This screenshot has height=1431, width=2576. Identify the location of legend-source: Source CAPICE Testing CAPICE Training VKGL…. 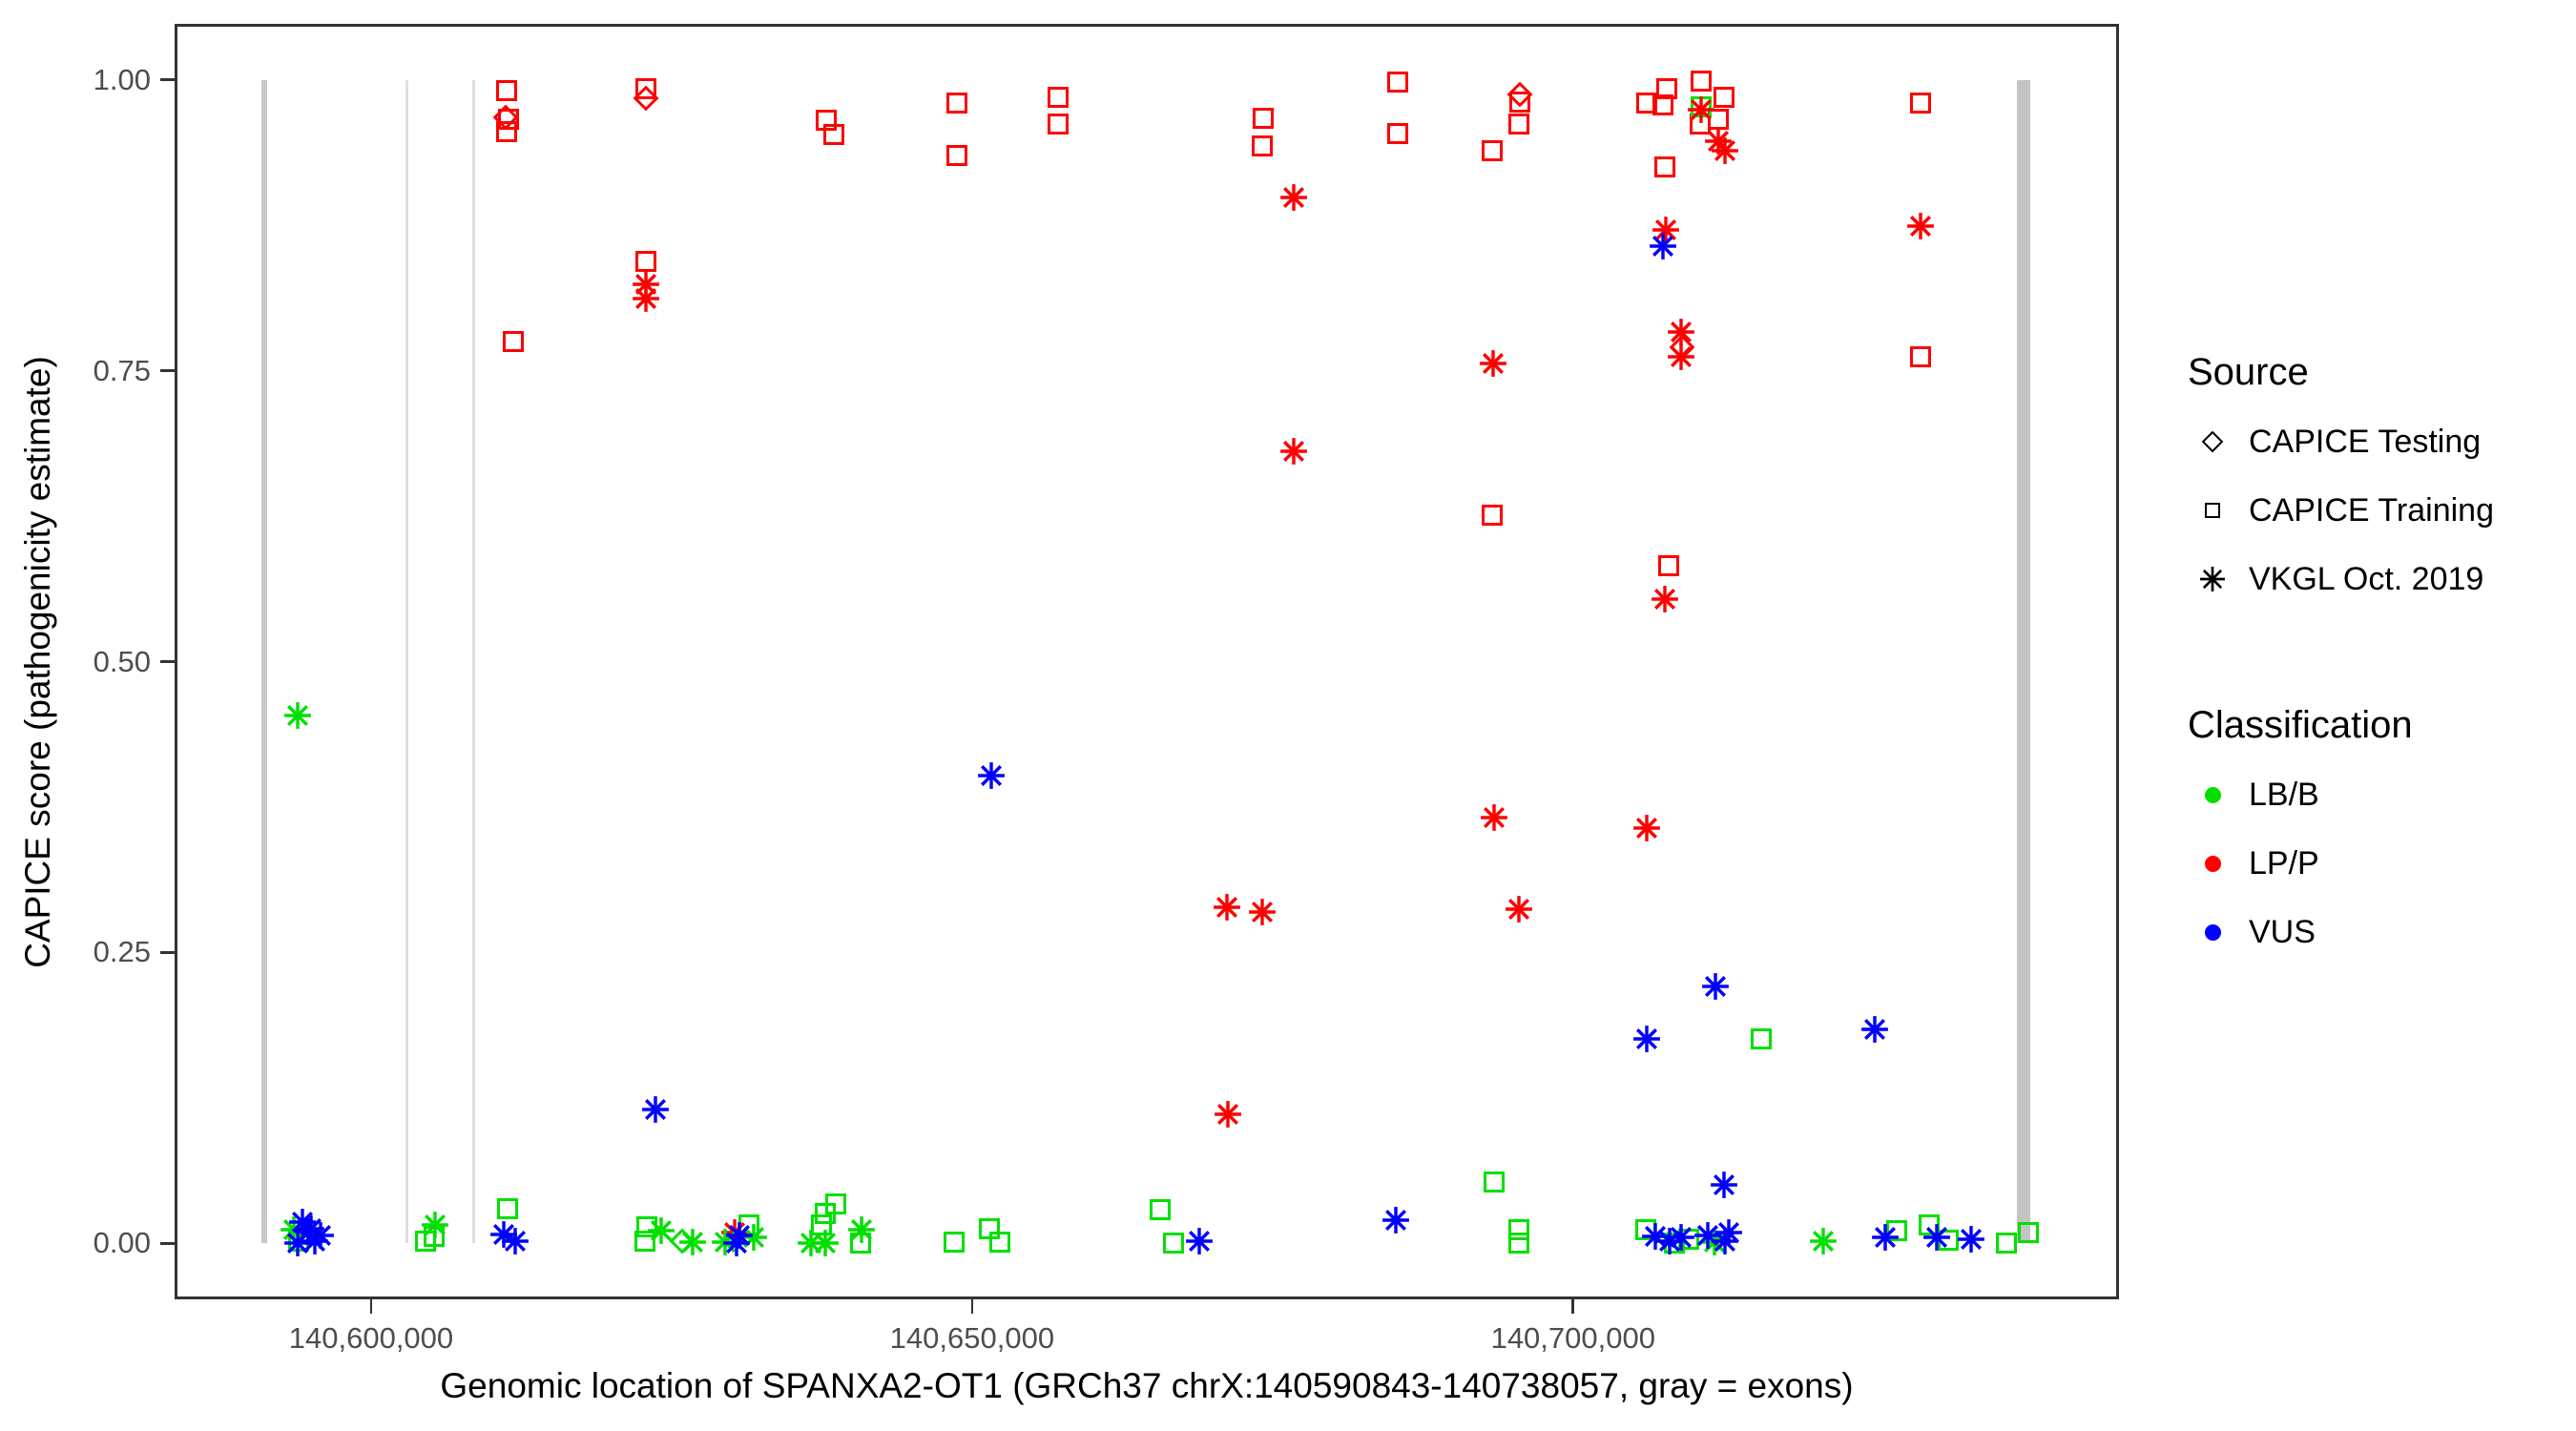
(2341, 482).